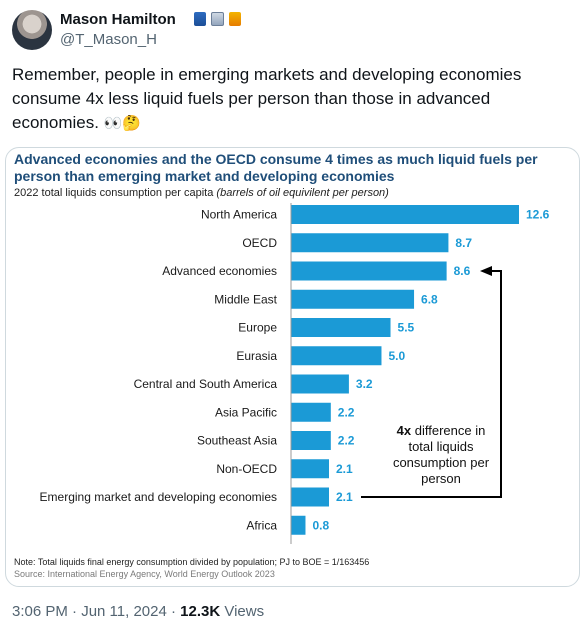 The image size is (588, 625). What do you see at coordinates (206, 384) in the screenshot?
I see `category-label: Central and South America` at bounding box center [206, 384].